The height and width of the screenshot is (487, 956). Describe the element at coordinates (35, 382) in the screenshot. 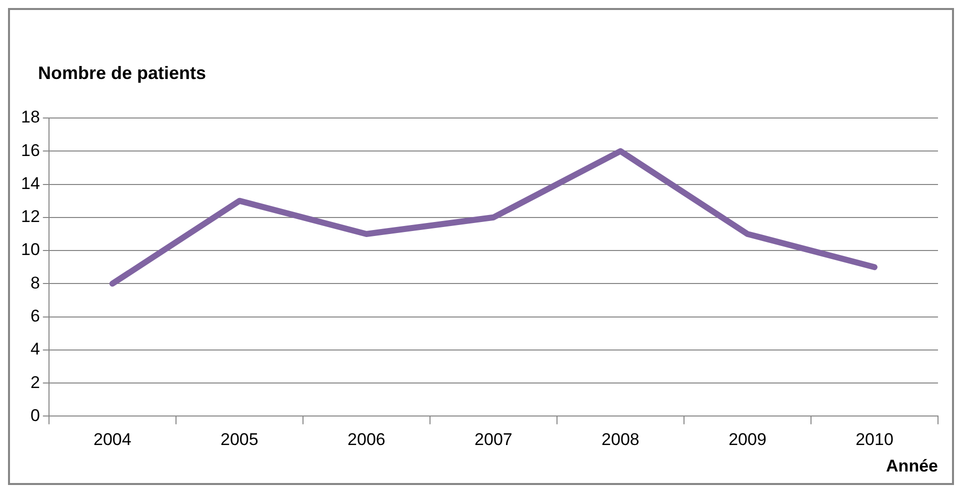

I see `y-tick-label: 2` at that location.